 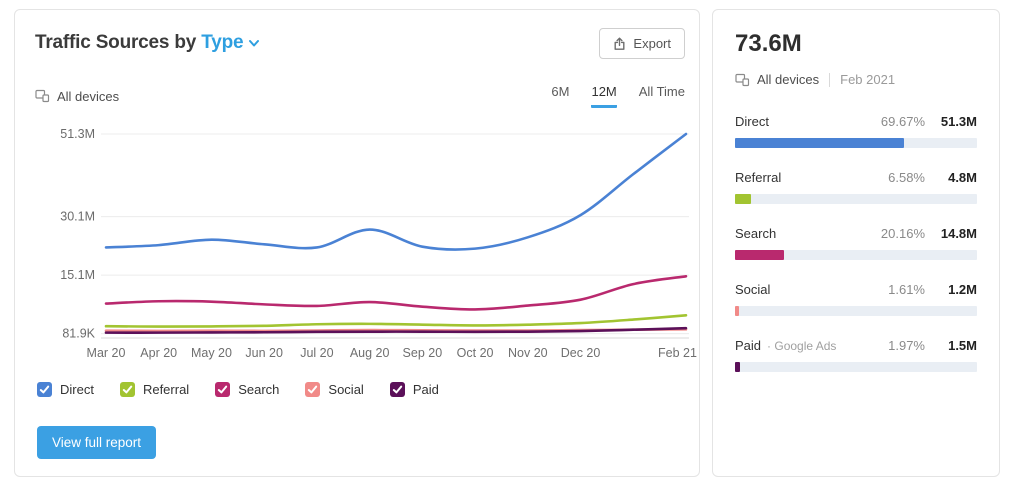 I want to click on y-tick-label: 30.1M, so click(x=77, y=217).